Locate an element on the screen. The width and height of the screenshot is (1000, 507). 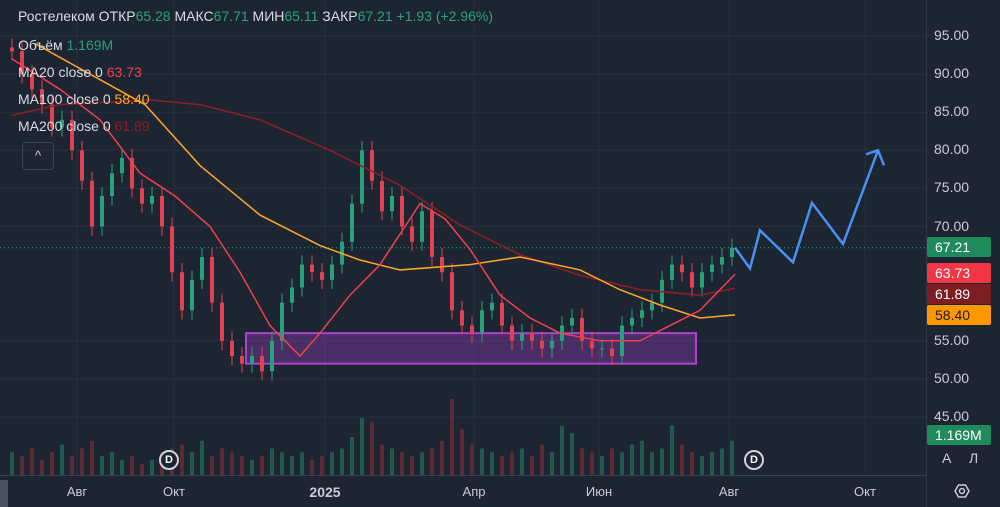
projection-arrow-head is located at coordinates (875, 157).